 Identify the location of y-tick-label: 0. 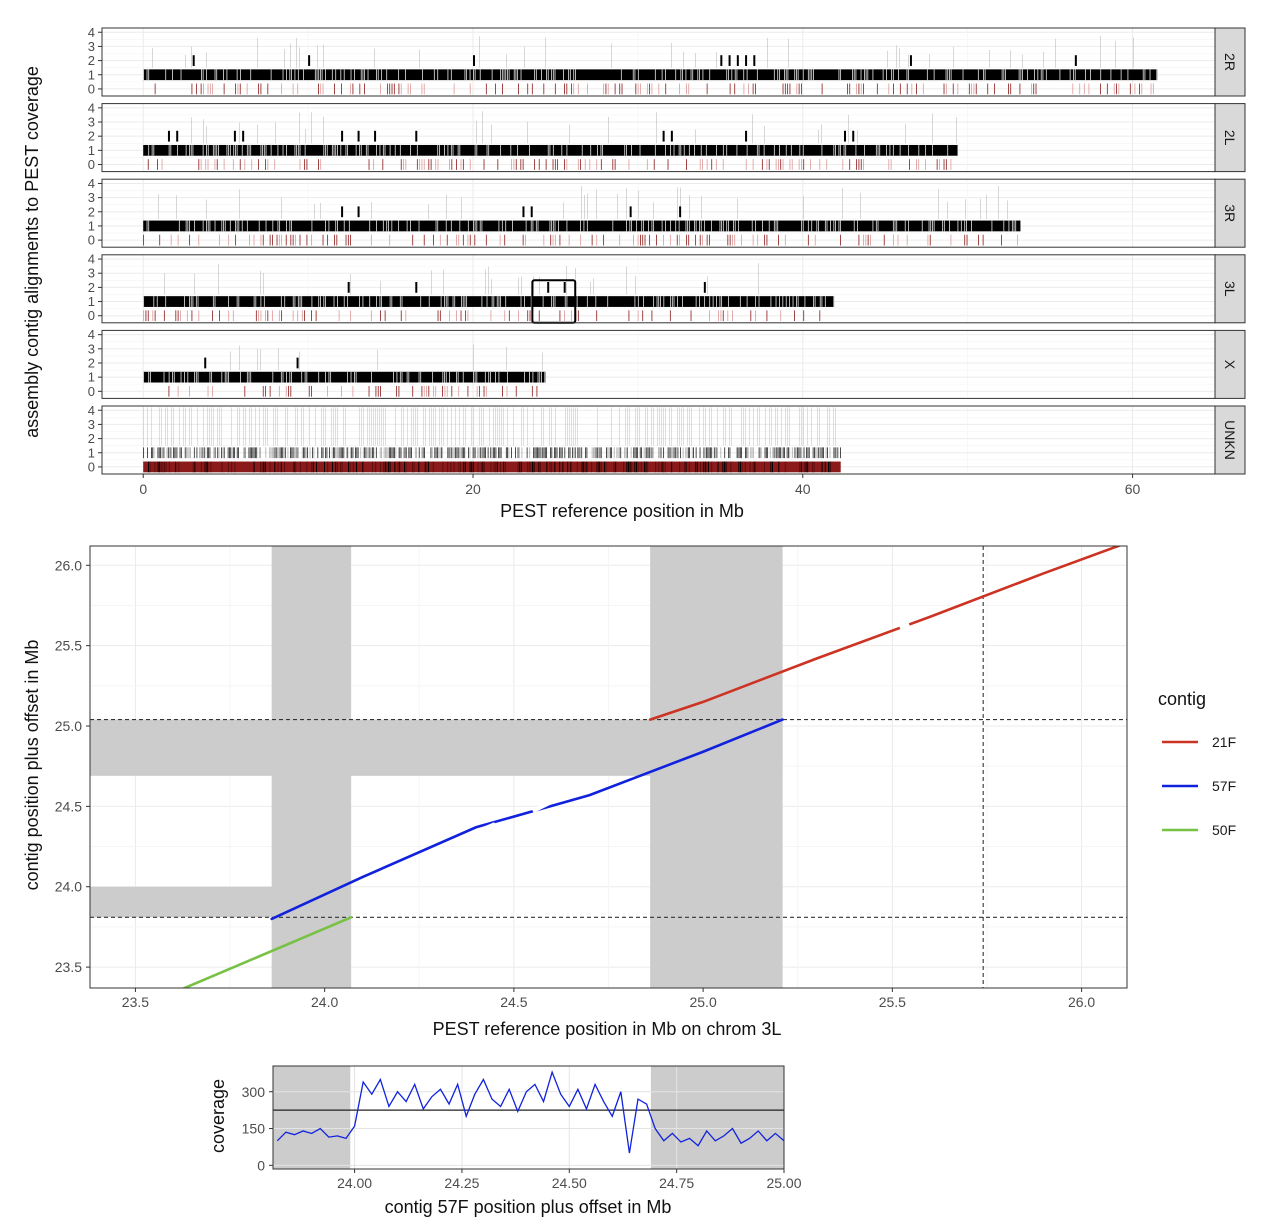
(91, 240).